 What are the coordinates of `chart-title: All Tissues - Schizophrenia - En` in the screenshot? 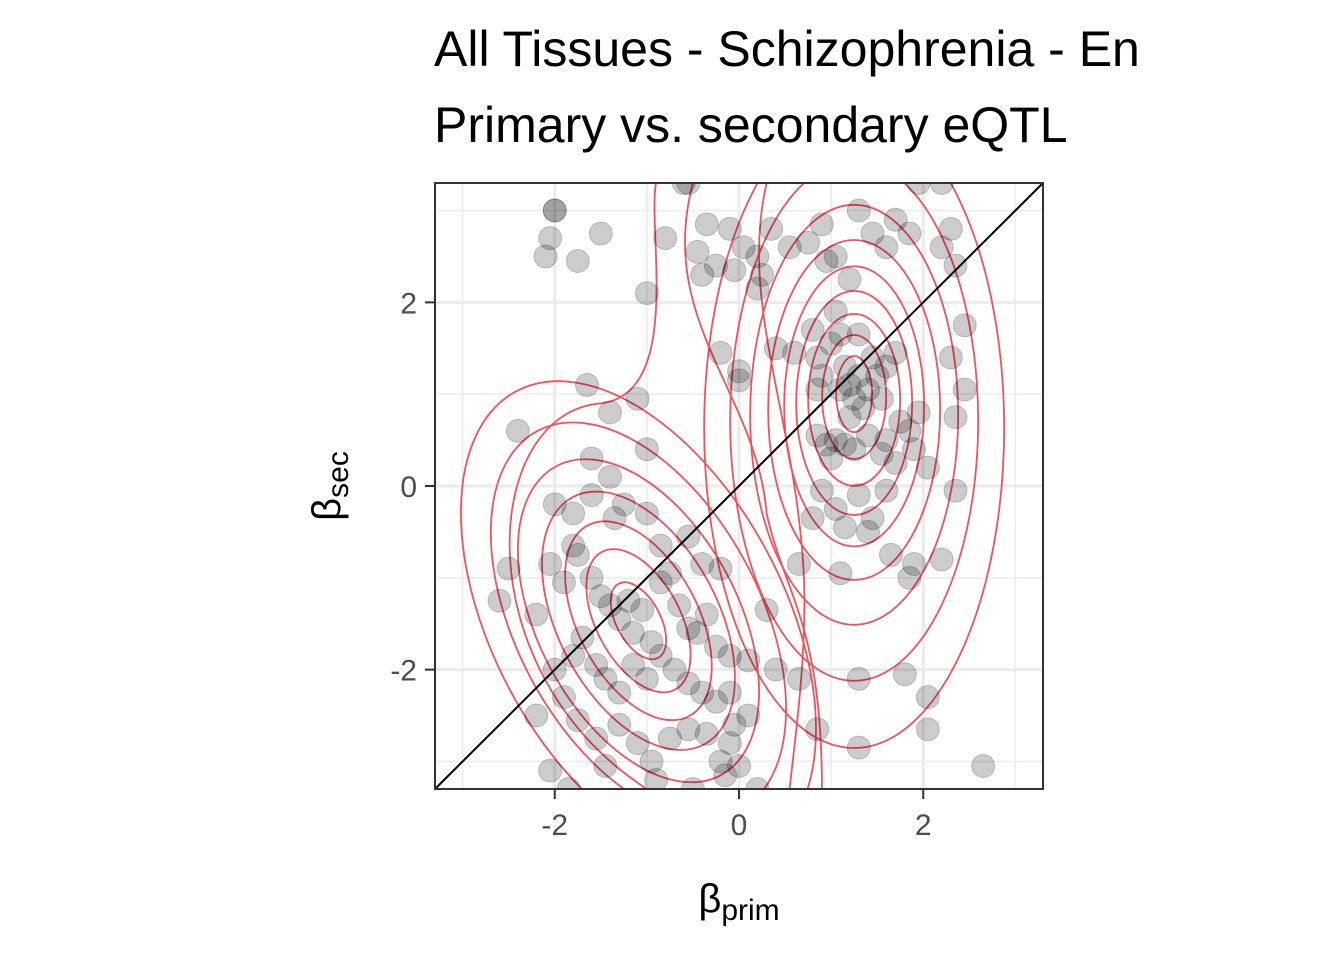 It's located at (787, 49).